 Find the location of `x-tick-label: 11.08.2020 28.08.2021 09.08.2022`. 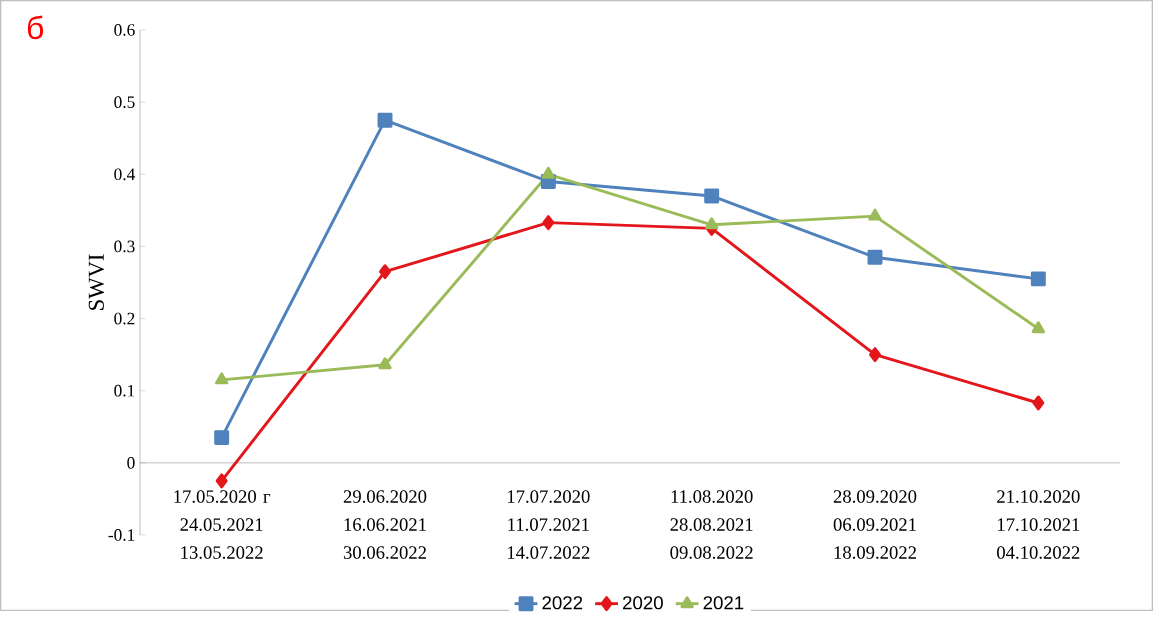

x-tick-label: 11.08.2020 28.08.2021 09.08.2022 is located at coordinates (711, 525).